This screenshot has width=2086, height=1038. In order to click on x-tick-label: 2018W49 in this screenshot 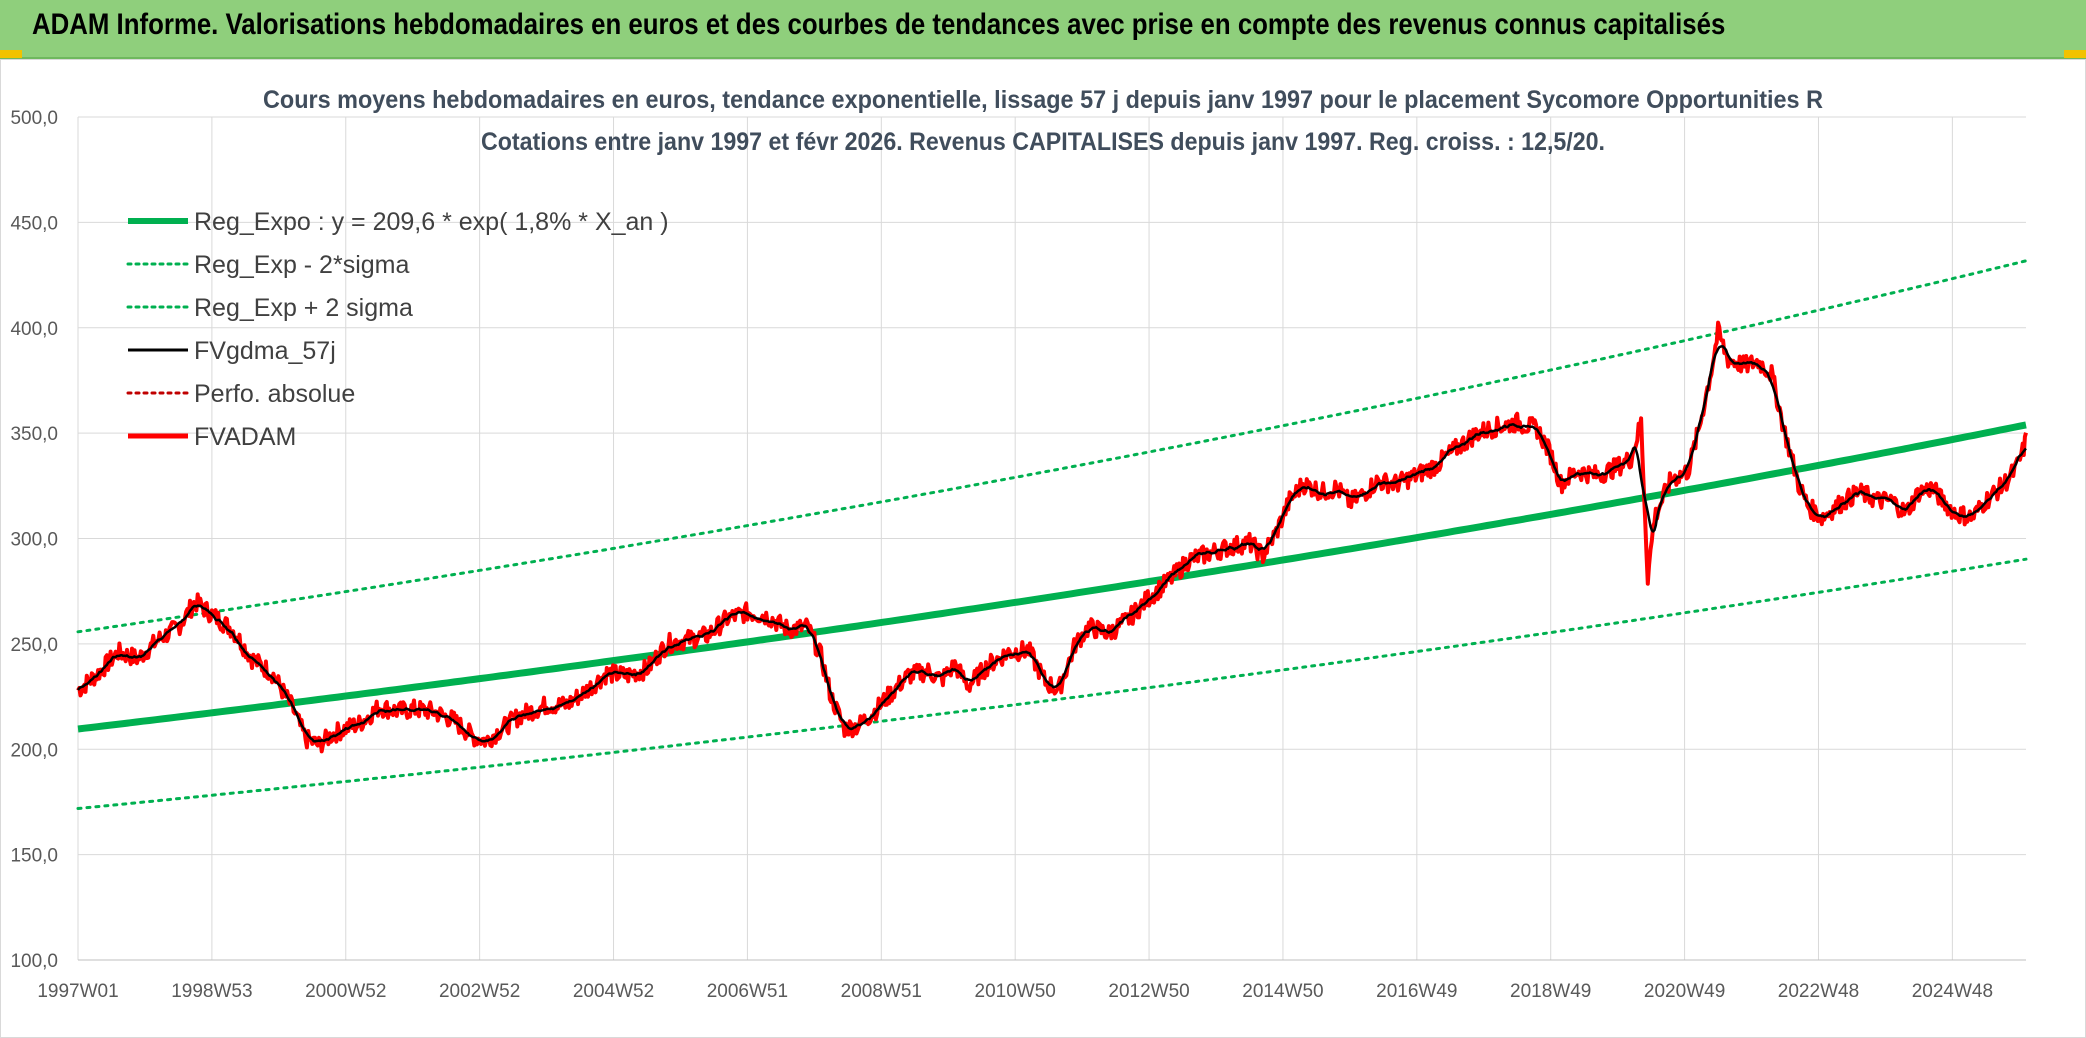, I will do `click(1550, 991)`.